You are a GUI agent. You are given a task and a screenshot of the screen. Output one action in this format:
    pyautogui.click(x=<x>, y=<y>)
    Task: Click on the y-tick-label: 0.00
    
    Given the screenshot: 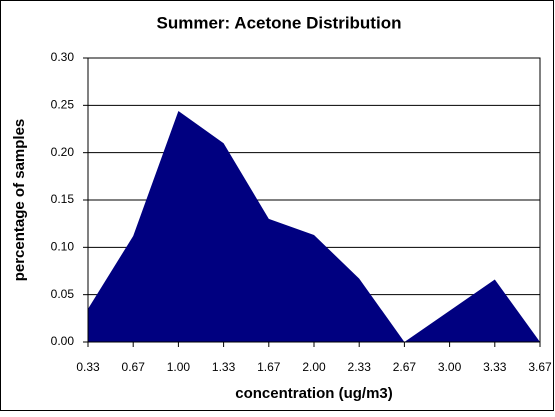 What is the action you would take?
    pyautogui.click(x=63, y=341)
    